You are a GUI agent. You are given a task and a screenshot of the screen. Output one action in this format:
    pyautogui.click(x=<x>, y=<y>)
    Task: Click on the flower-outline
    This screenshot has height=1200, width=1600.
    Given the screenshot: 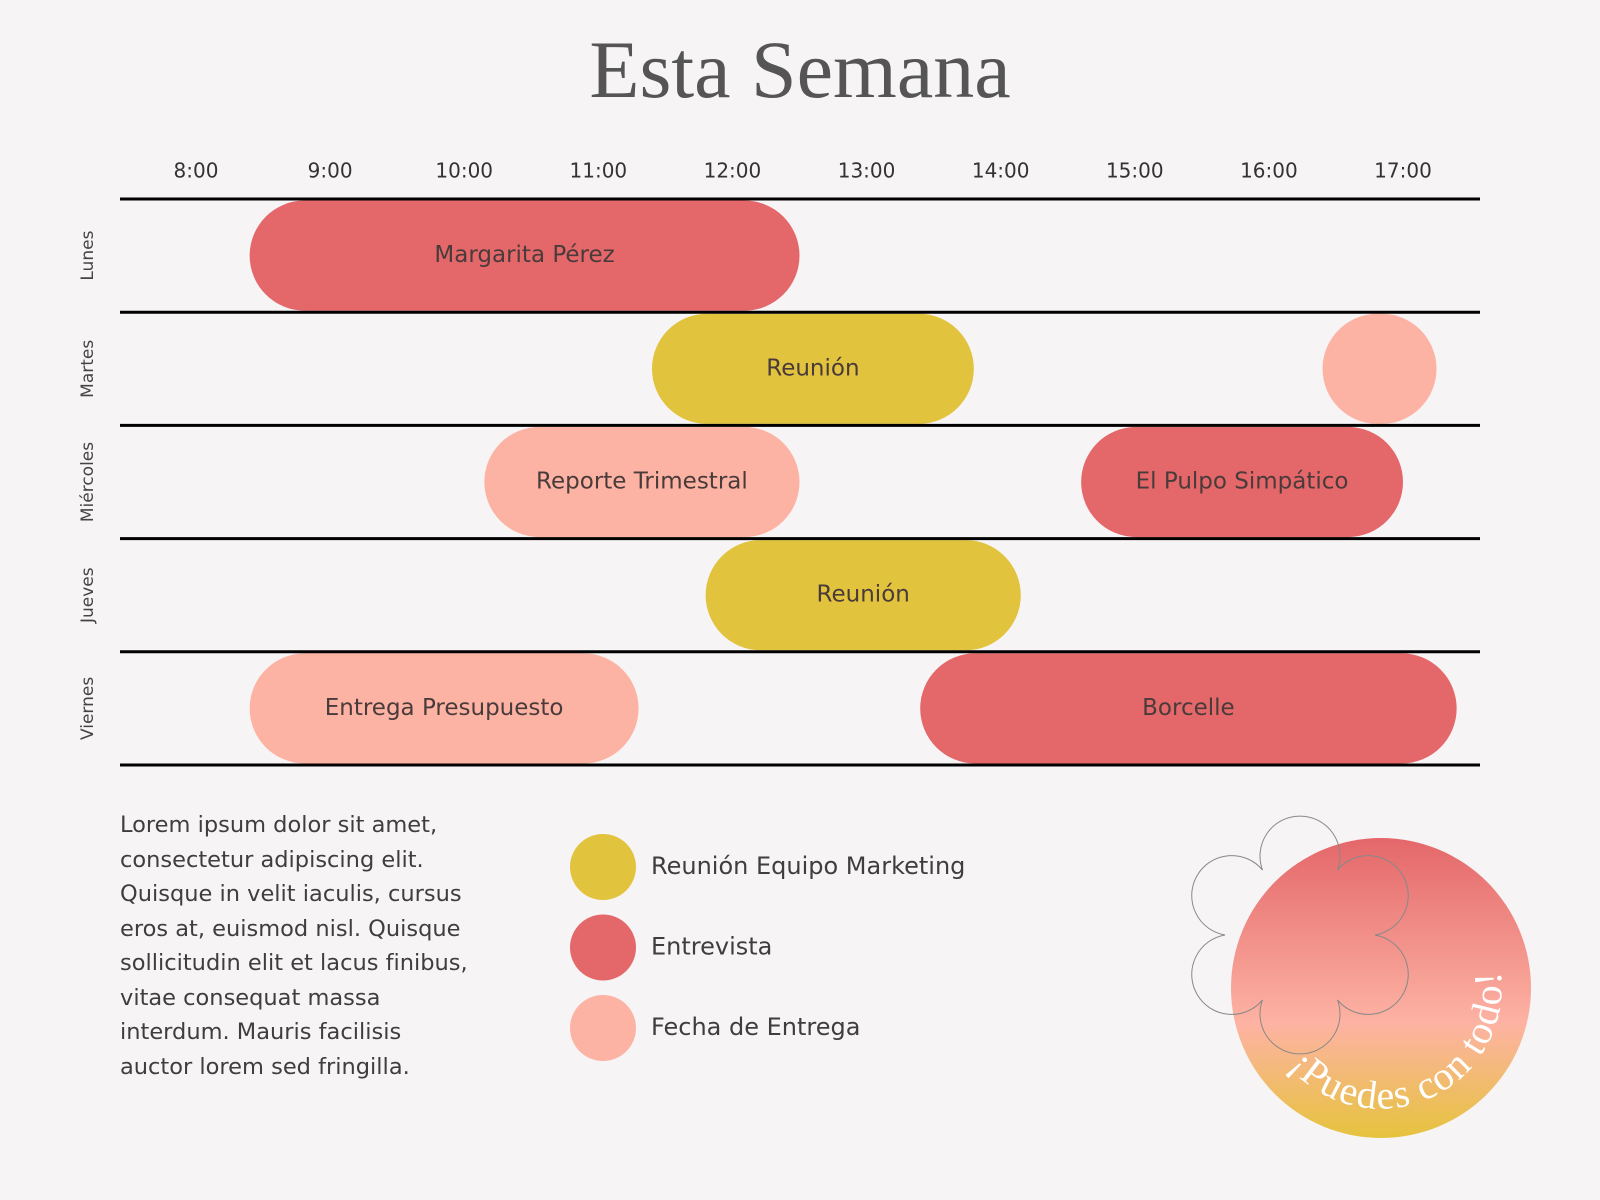 What is the action you would take?
    pyautogui.click(x=1300, y=935)
    